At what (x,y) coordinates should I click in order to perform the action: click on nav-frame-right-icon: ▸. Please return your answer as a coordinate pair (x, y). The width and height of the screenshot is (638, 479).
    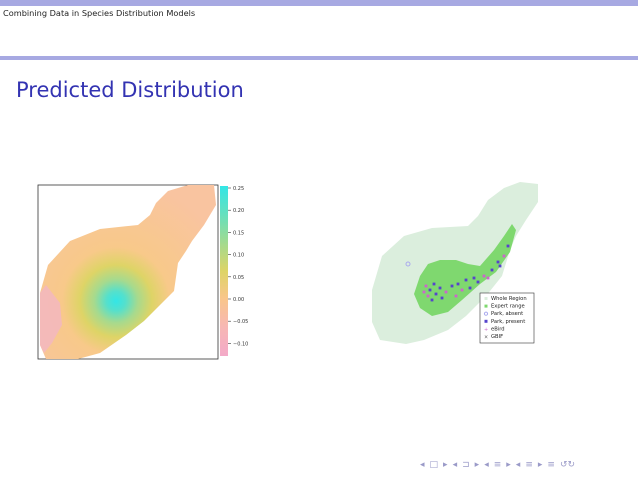
    Looking at the image, I should click on (445, 465).